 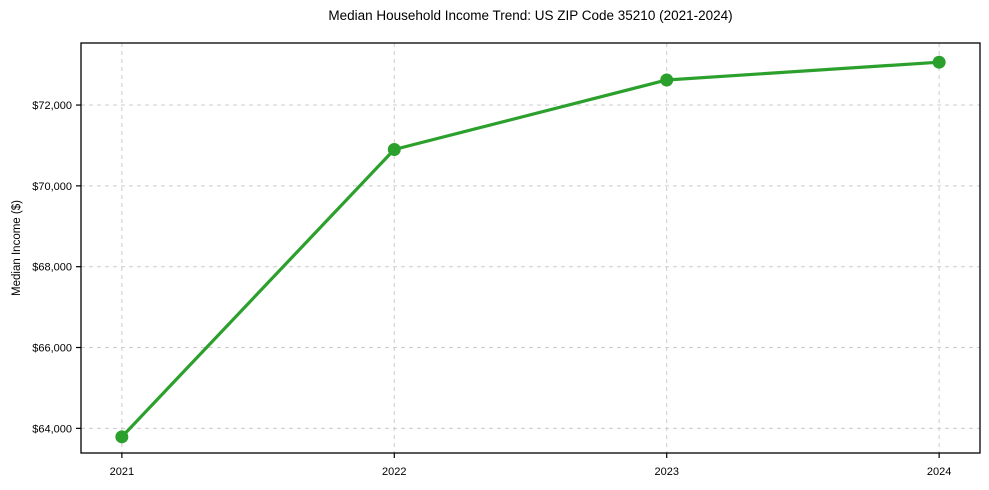 I want to click on x-tick-label: 2021, so click(x=122, y=472).